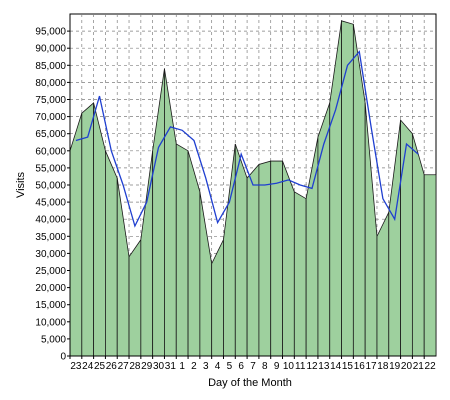 The height and width of the screenshot is (400, 450). What do you see at coordinates (407, 366) in the screenshot?
I see `x-tick-label: 20` at bounding box center [407, 366].